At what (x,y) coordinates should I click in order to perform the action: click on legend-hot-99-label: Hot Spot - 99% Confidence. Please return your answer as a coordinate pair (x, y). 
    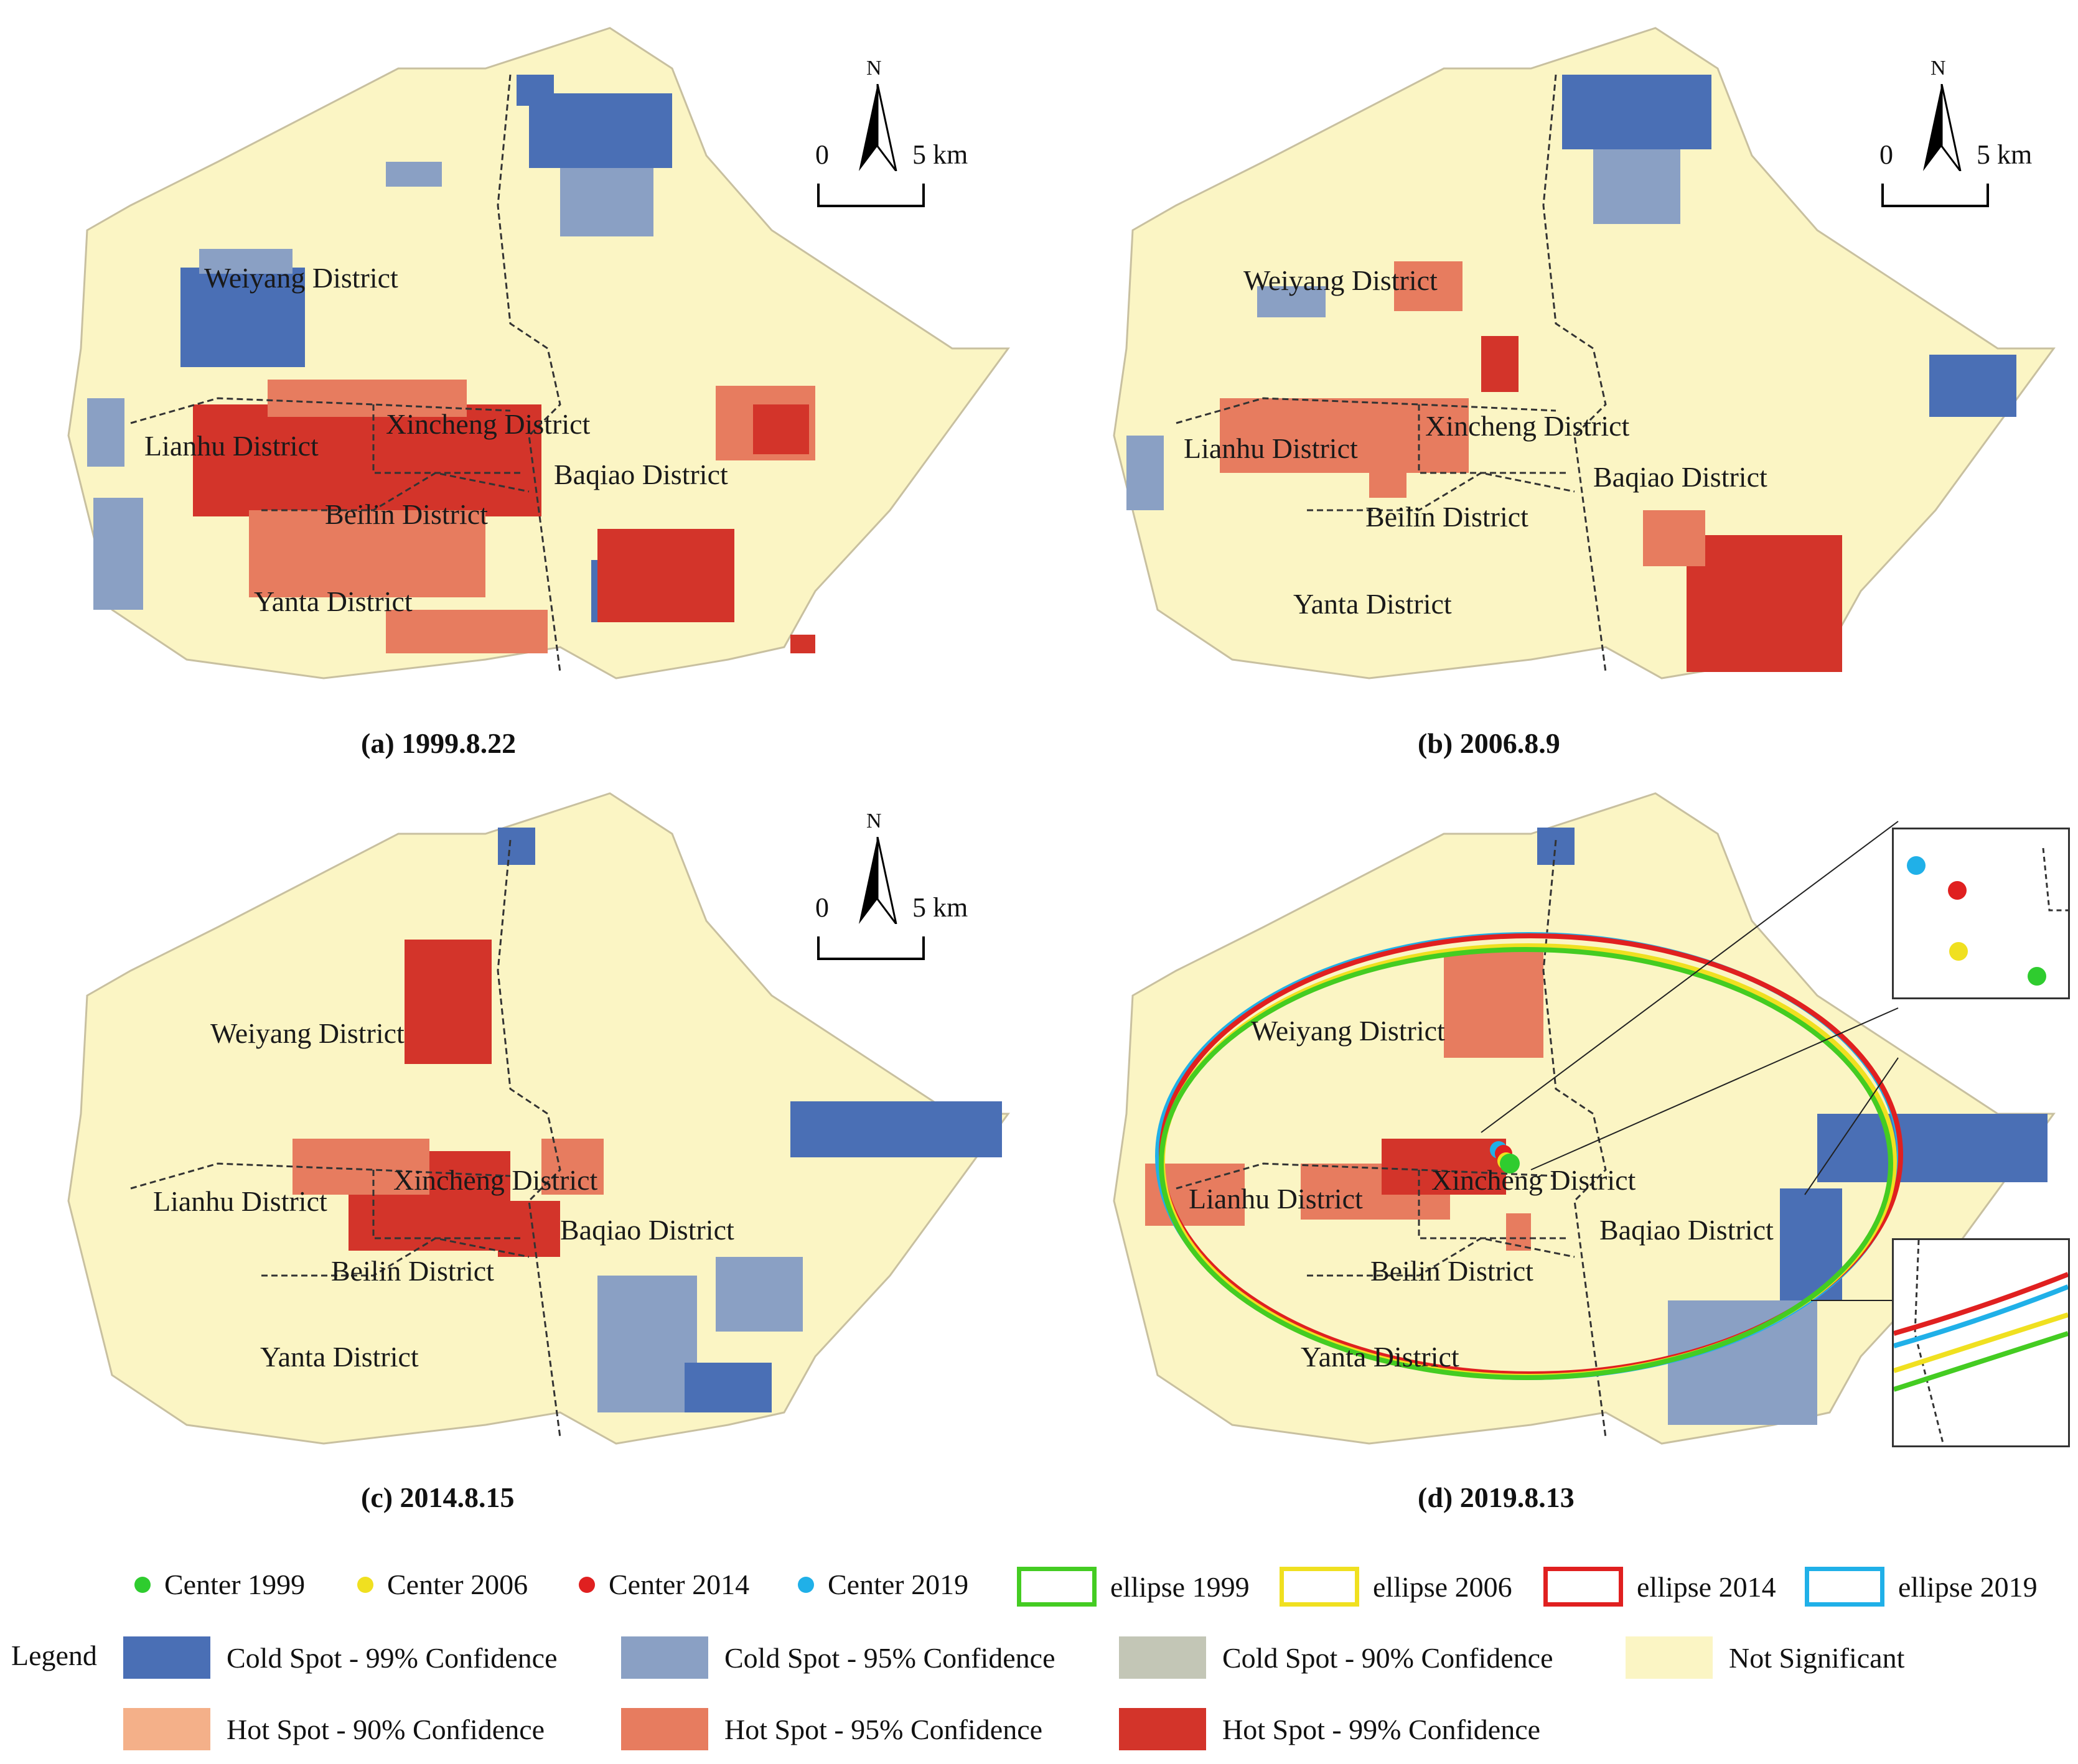
    Looking at the image, I should click on (1381, 1729).